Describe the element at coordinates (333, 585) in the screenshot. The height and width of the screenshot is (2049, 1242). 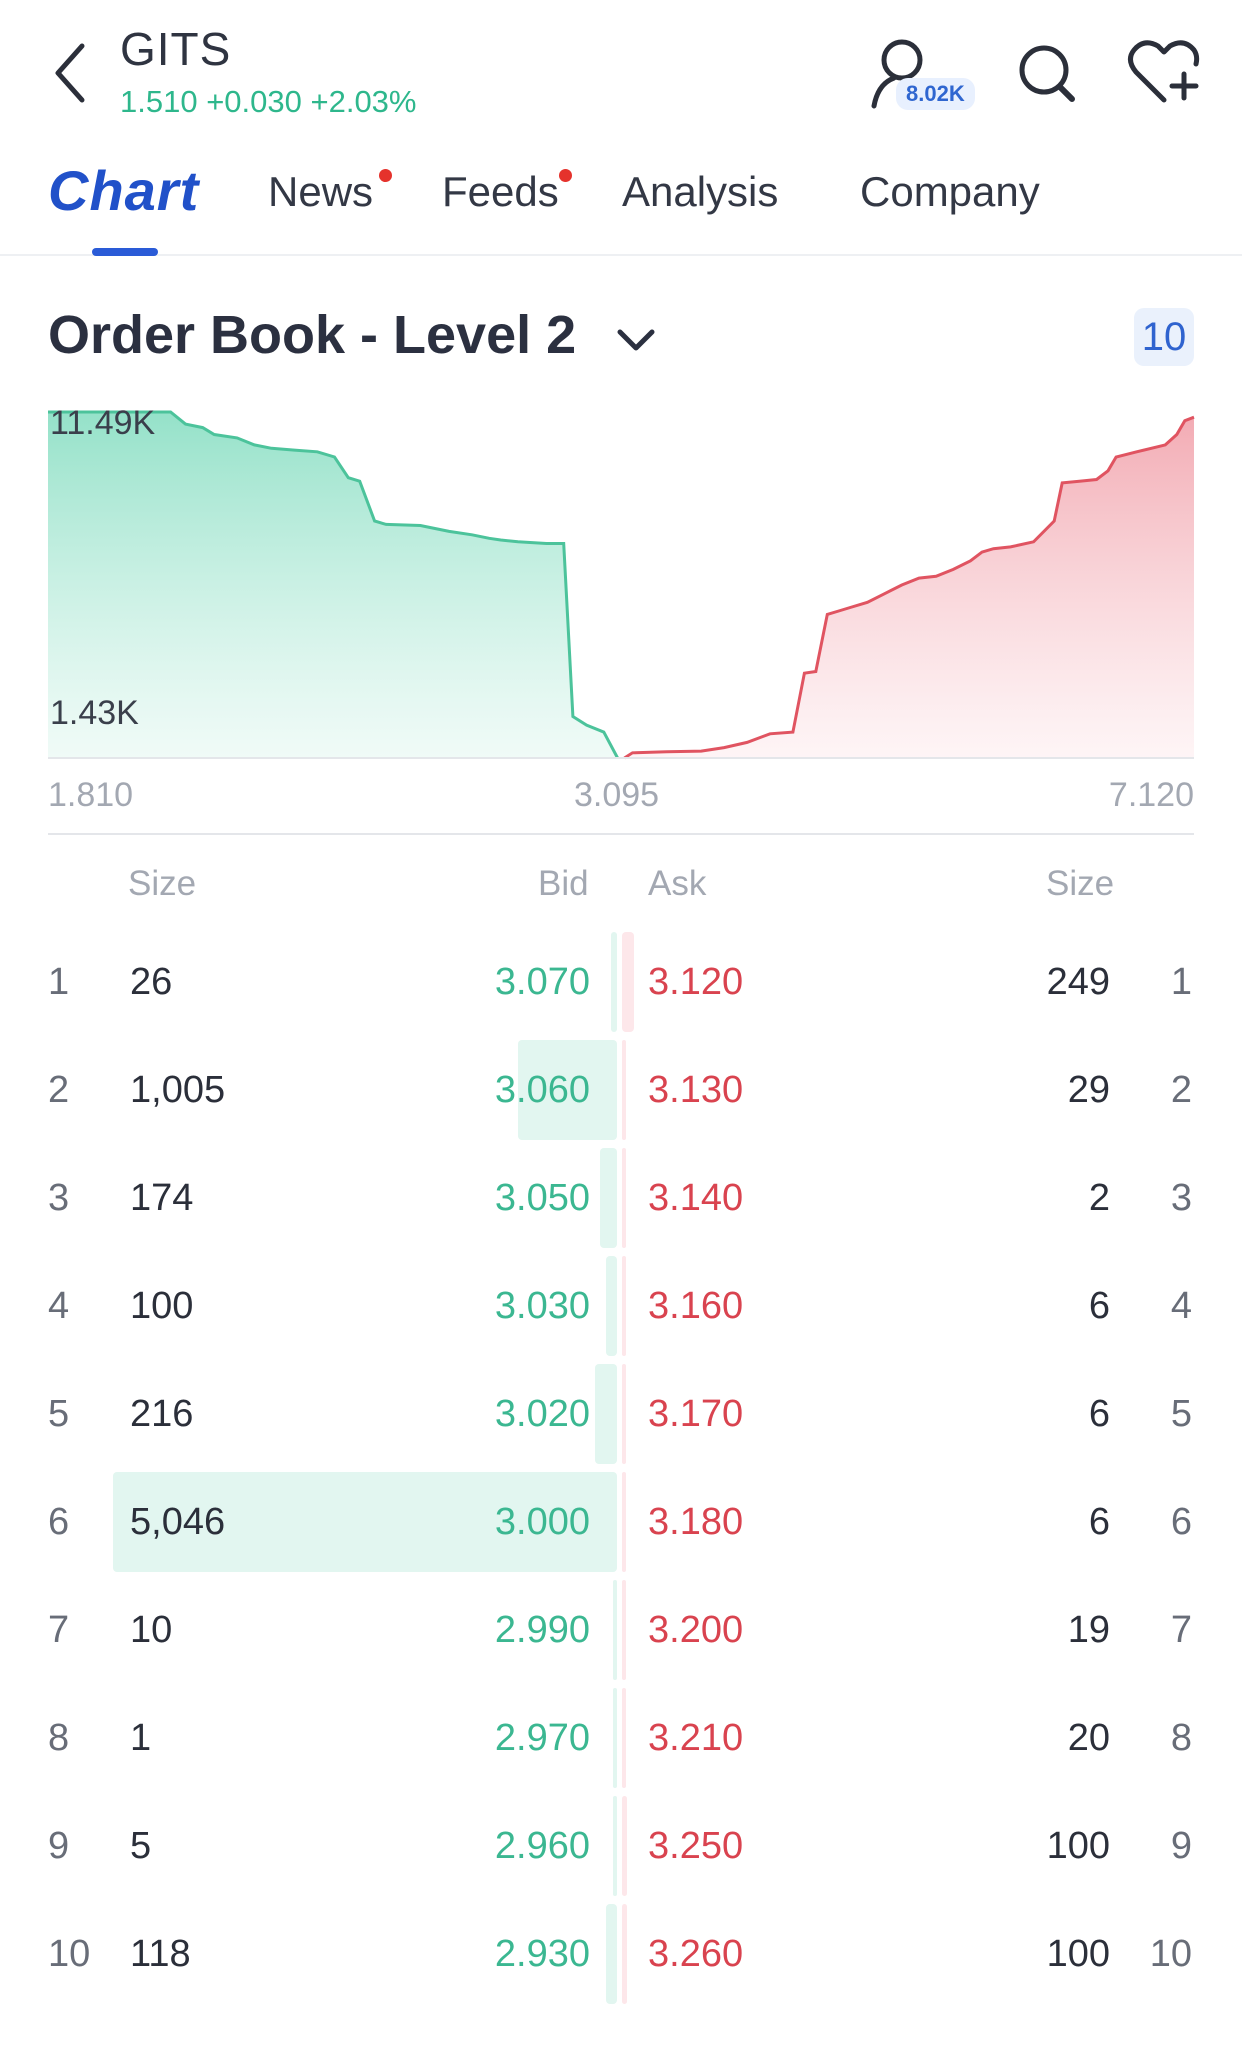
I see `bid-depth-area` at that location.